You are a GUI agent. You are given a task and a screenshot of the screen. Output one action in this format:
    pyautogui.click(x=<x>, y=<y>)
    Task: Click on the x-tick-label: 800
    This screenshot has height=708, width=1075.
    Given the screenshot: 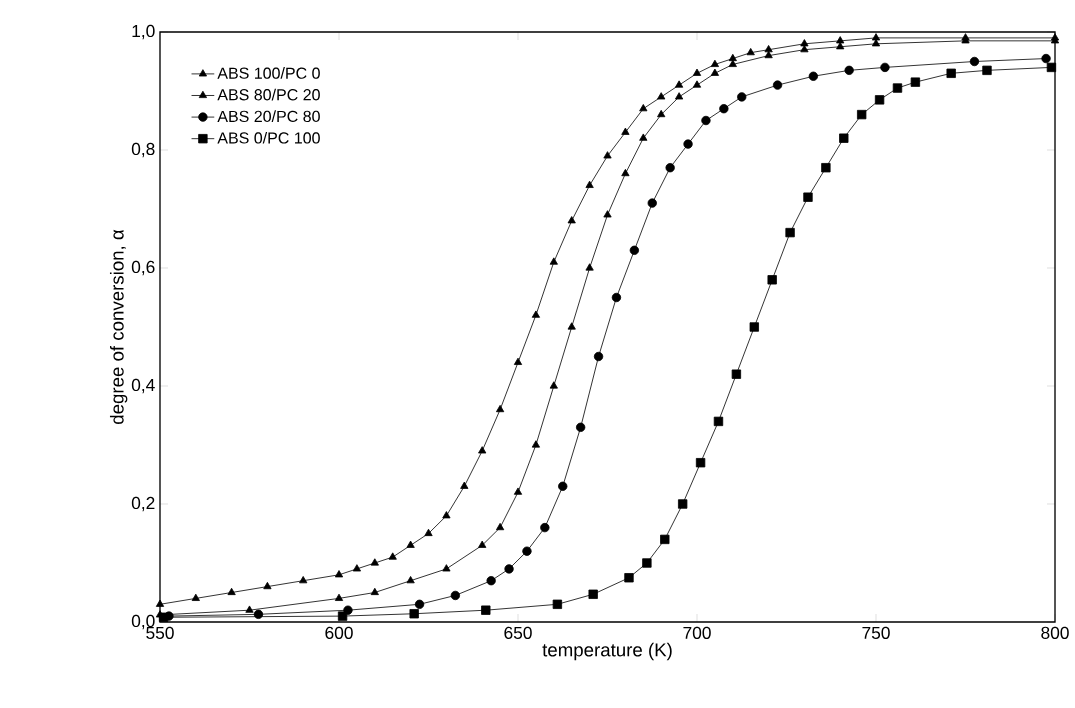 What is the action you would take?
    pyautogui.click(x=1055, y=632)
    